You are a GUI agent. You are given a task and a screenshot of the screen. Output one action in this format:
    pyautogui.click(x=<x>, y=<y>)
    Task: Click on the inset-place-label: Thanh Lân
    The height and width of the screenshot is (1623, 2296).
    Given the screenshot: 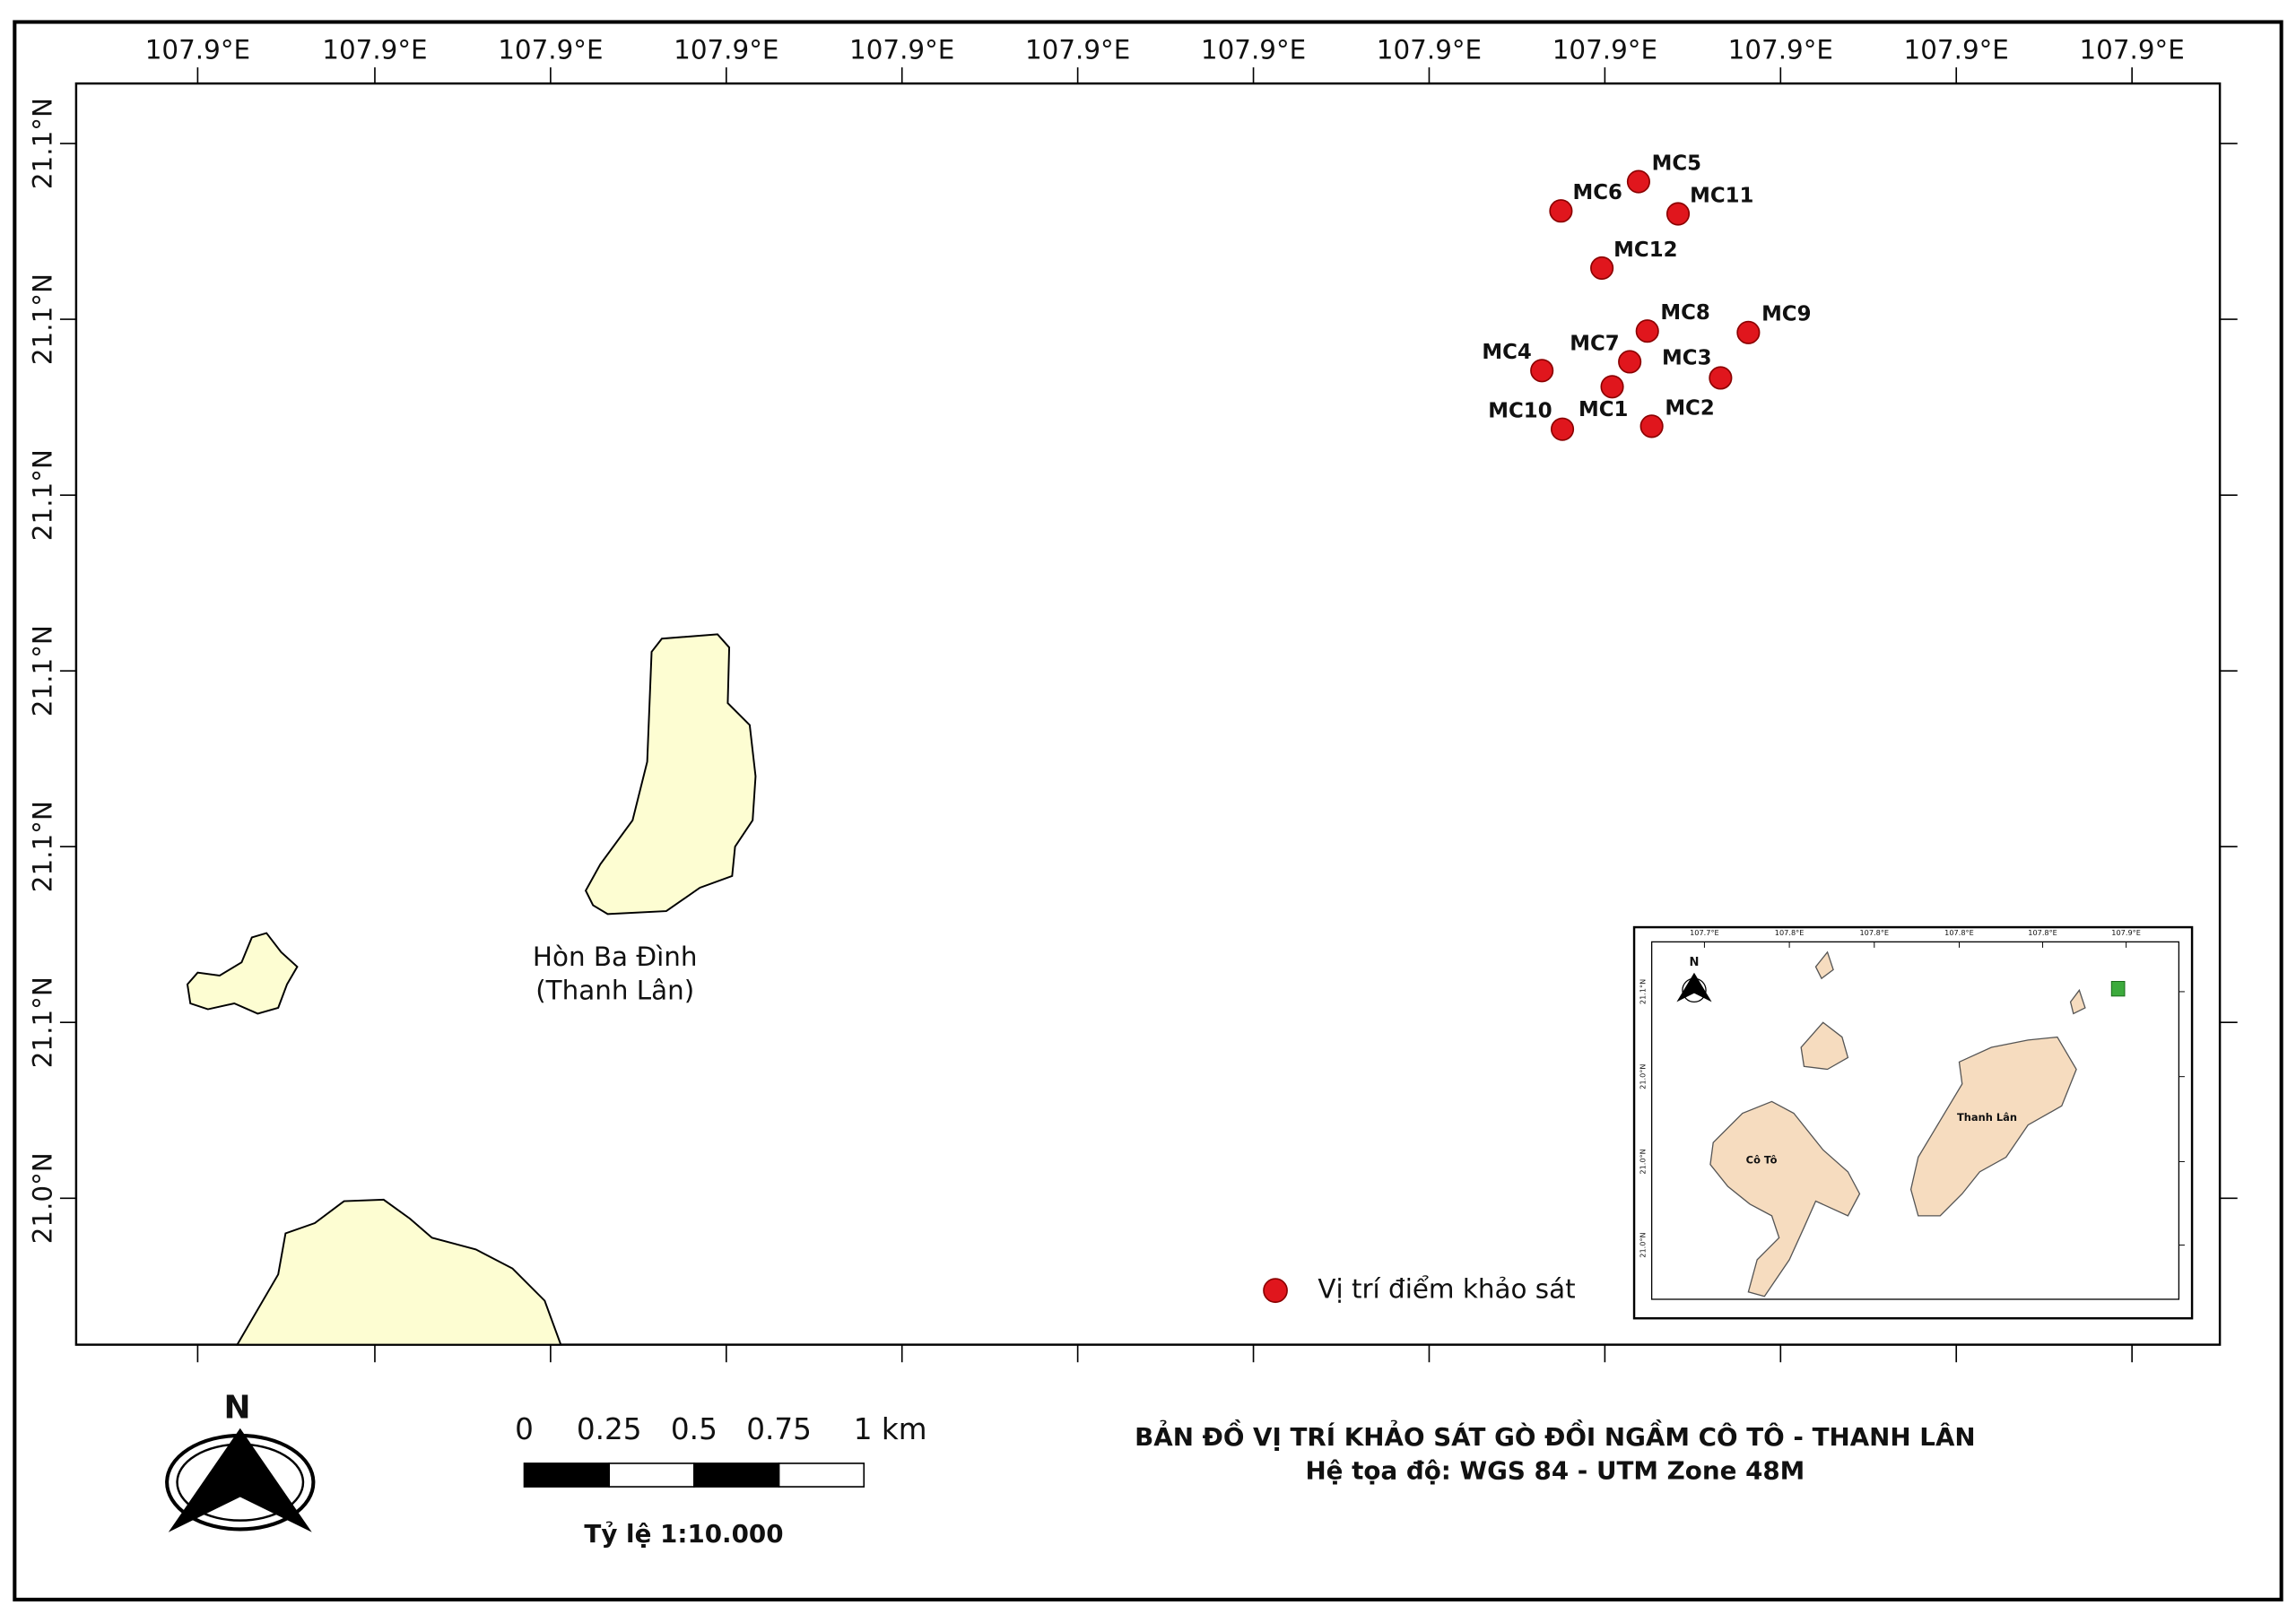 What is the action you would take?
    pyautogui.click(x=1987, y=1117)
    